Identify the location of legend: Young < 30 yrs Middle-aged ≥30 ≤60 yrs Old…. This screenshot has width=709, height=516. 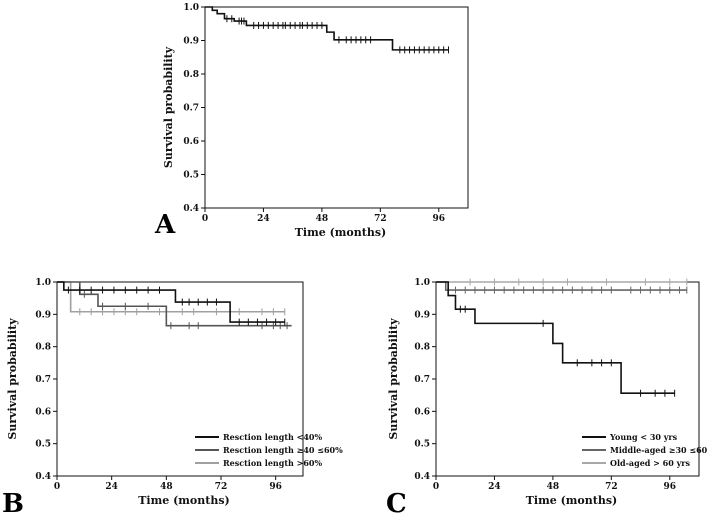
(645, 450).